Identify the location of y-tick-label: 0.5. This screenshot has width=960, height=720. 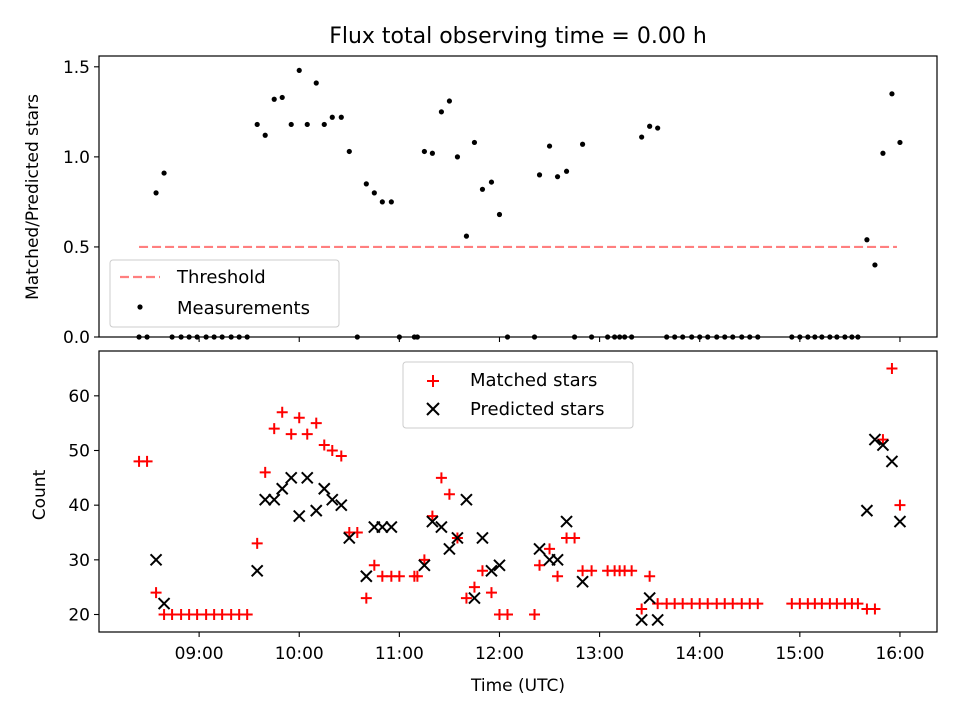
(76, 248).